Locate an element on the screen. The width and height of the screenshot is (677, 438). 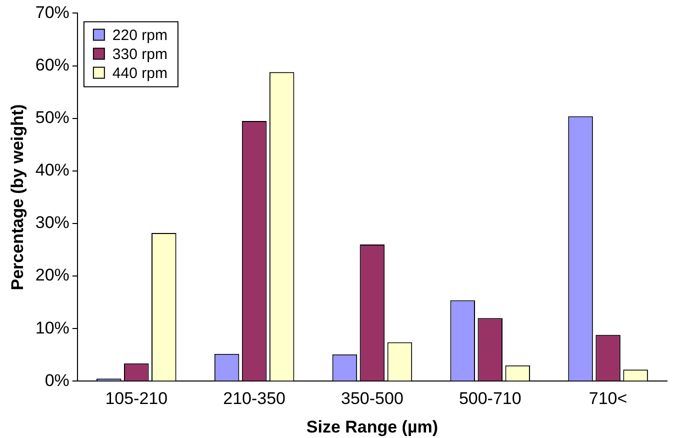
legend-label: 440 rpm is located at coordinates (140, 73).